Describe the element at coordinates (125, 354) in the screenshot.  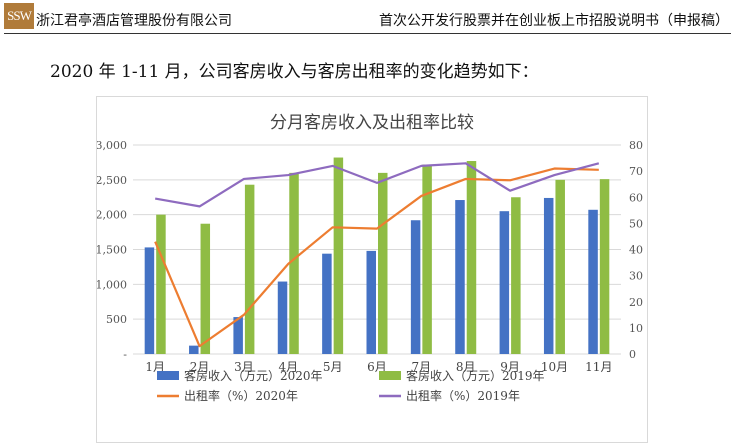
I see `y-left-tick-label: -` at that location.